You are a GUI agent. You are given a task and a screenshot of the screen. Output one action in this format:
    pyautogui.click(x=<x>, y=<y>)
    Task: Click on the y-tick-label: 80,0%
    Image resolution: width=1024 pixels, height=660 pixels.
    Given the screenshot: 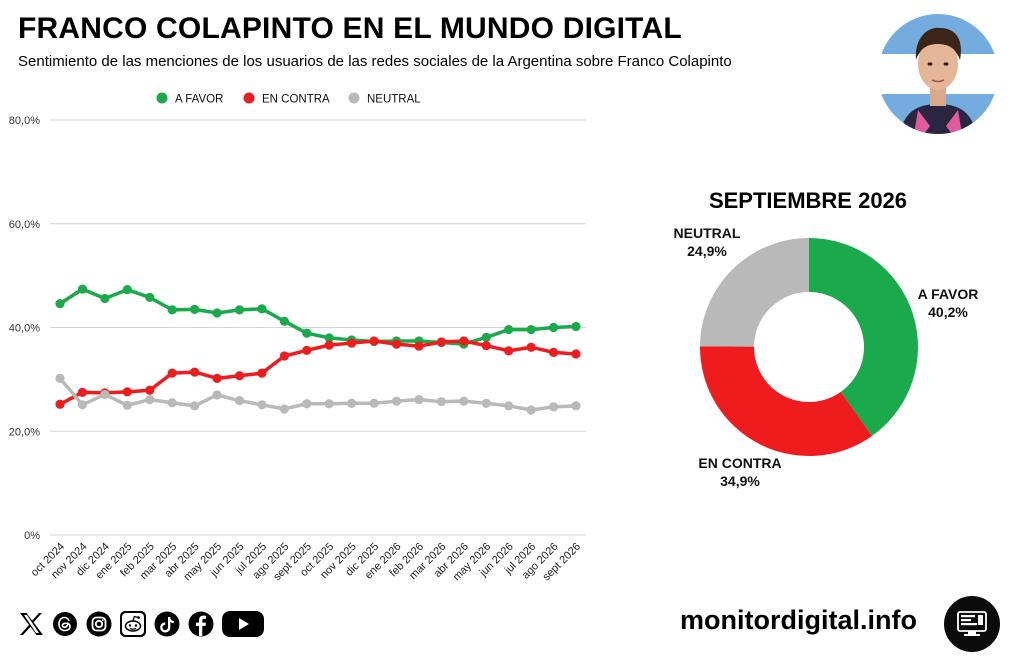 What is the action you would take?
    pyautogui.click(x=24, y=121)
    